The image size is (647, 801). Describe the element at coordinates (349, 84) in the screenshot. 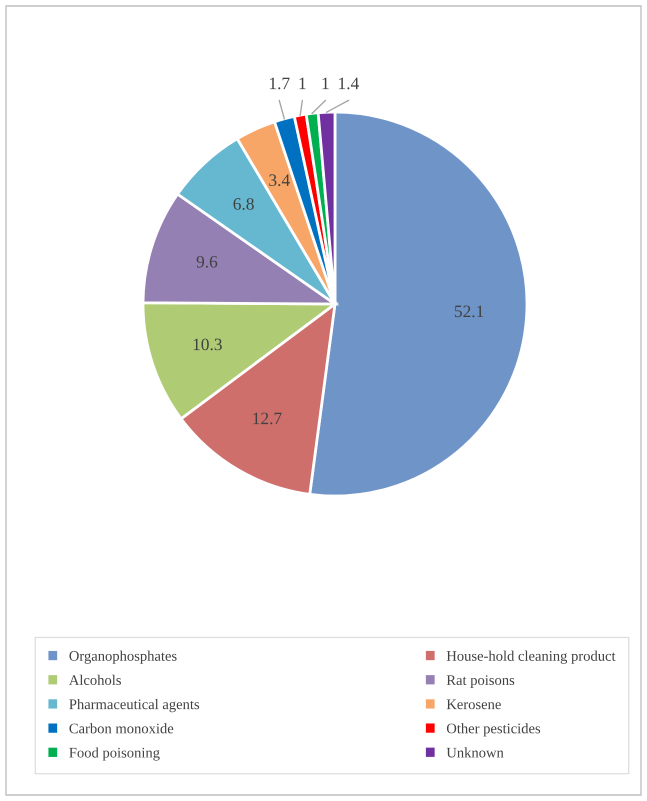

I see `data-label: 1.4` at that location.